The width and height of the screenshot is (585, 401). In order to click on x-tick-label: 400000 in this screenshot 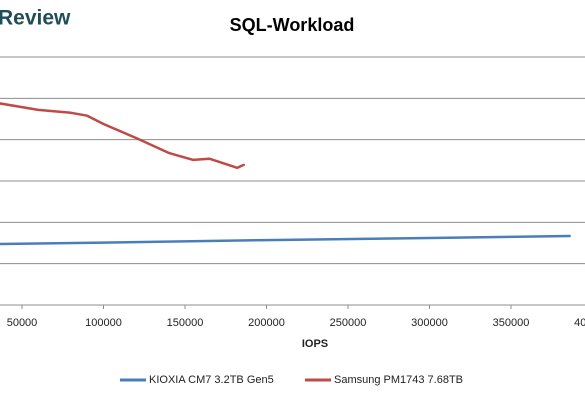, I will do `click(579, 323)`.